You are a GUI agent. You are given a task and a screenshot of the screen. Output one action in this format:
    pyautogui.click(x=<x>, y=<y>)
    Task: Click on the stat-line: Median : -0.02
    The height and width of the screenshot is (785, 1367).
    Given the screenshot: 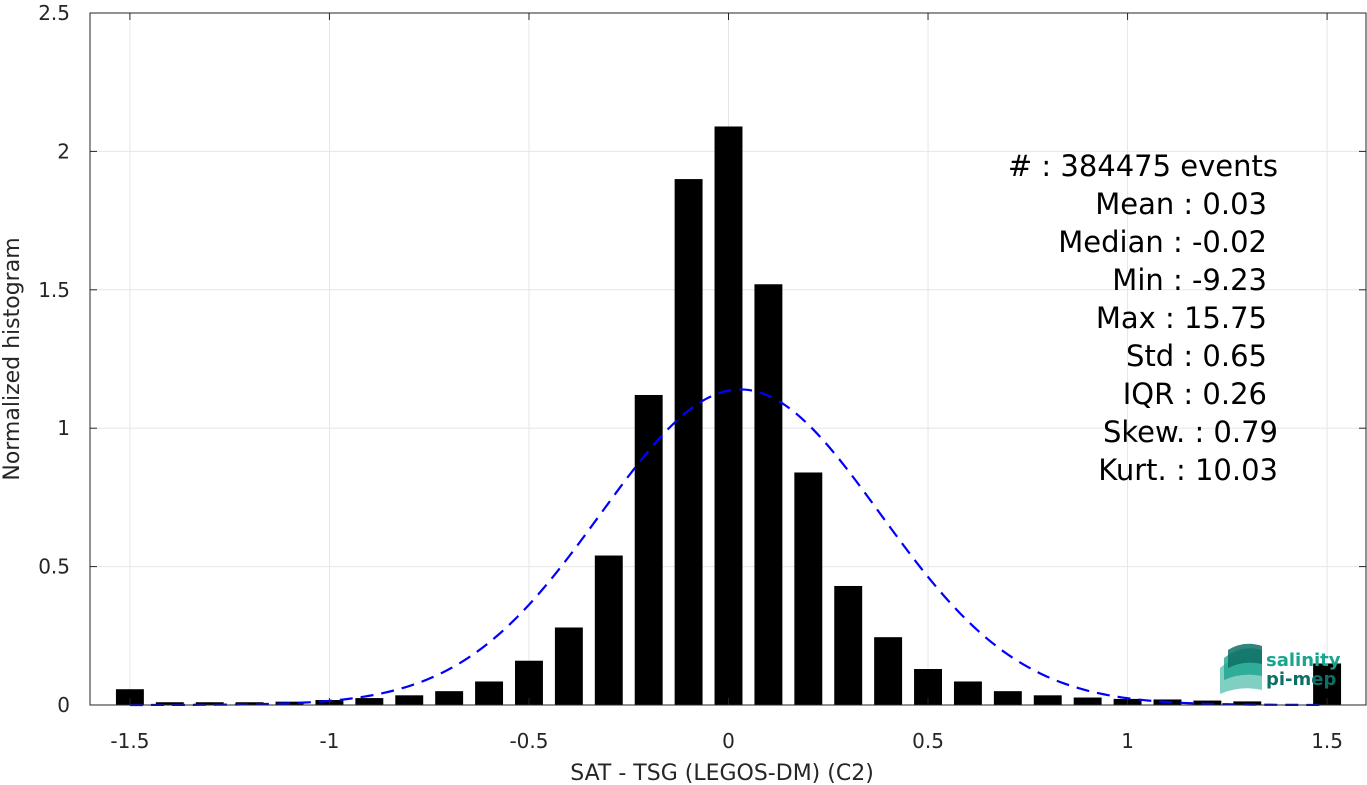 What is the action you would take?
    pyautogui.click(x=1162, y=242)
    